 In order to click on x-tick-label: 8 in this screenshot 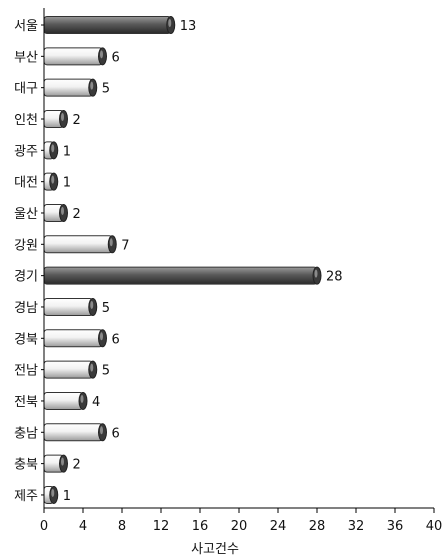, I will do `click(122, 526)`.